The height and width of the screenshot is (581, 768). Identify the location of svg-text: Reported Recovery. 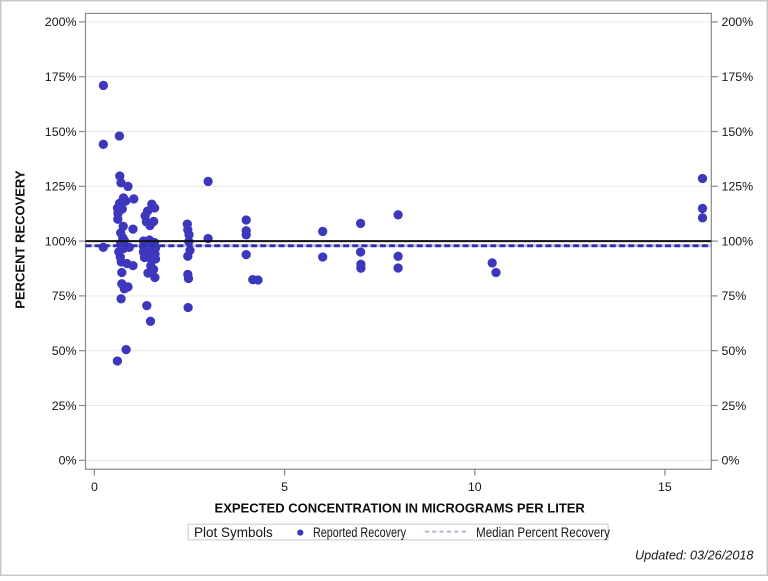
(359, 532).